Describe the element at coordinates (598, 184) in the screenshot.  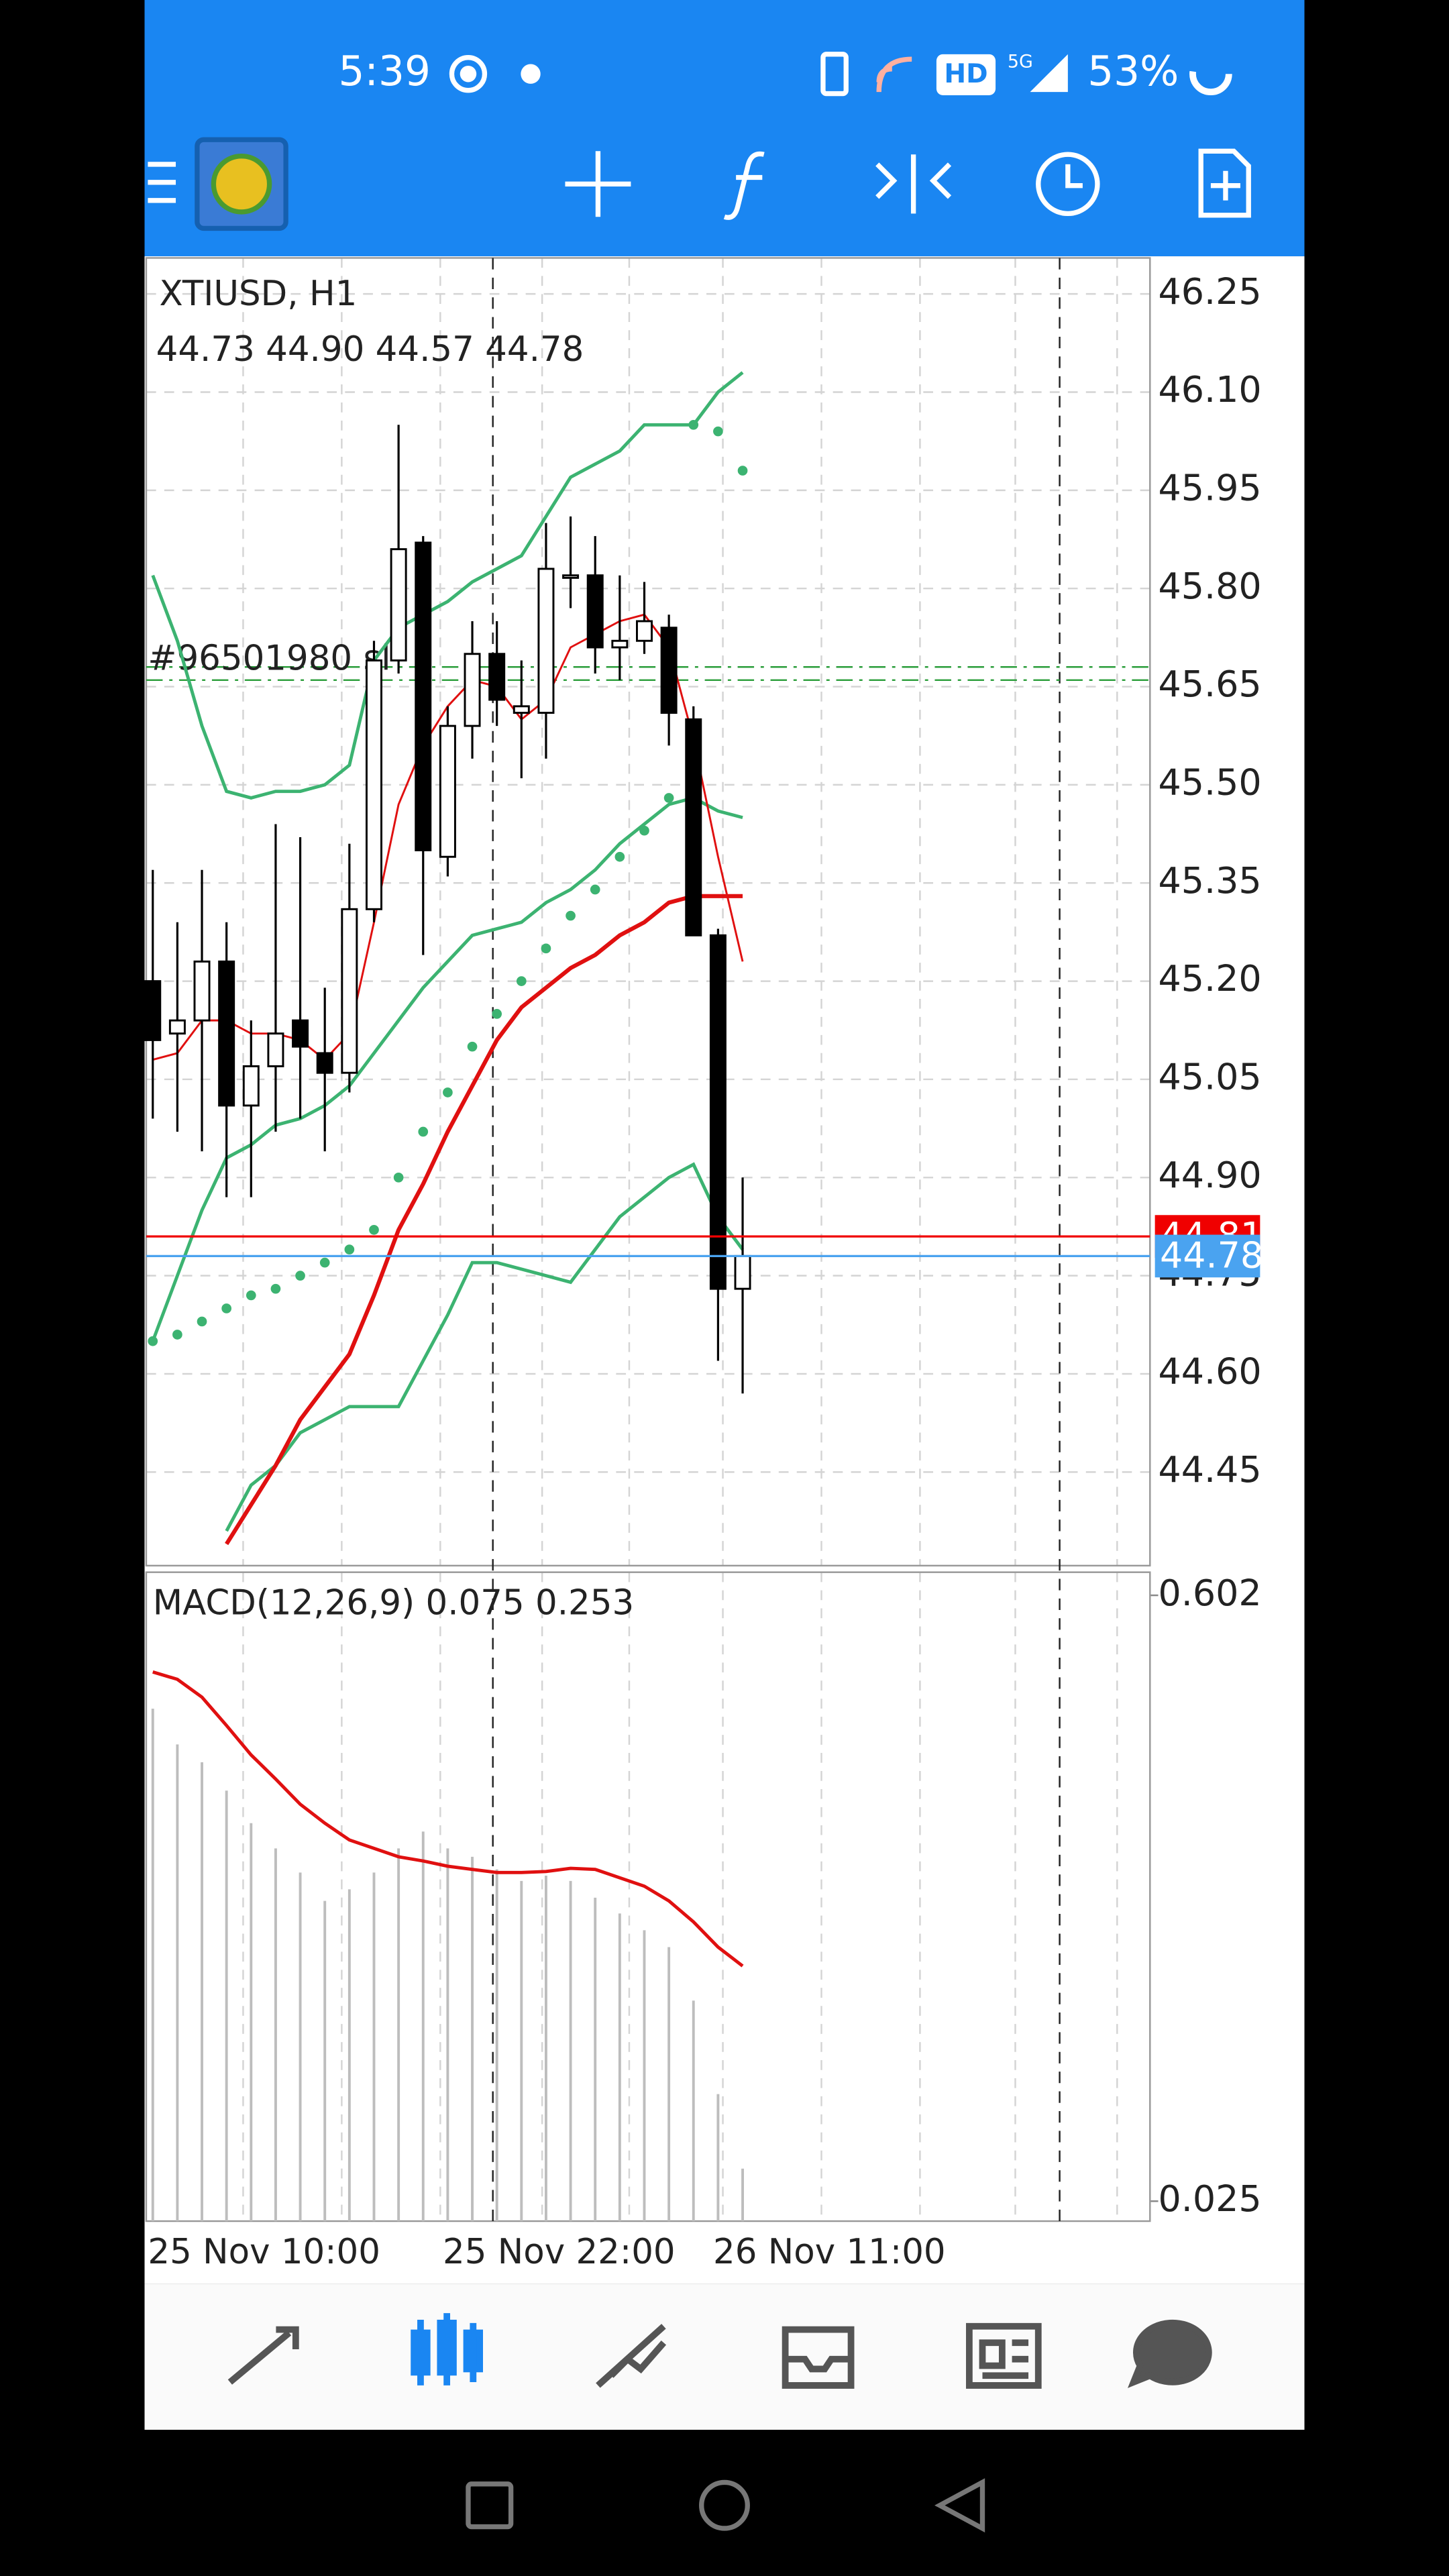
I see `crosshair` at that location.